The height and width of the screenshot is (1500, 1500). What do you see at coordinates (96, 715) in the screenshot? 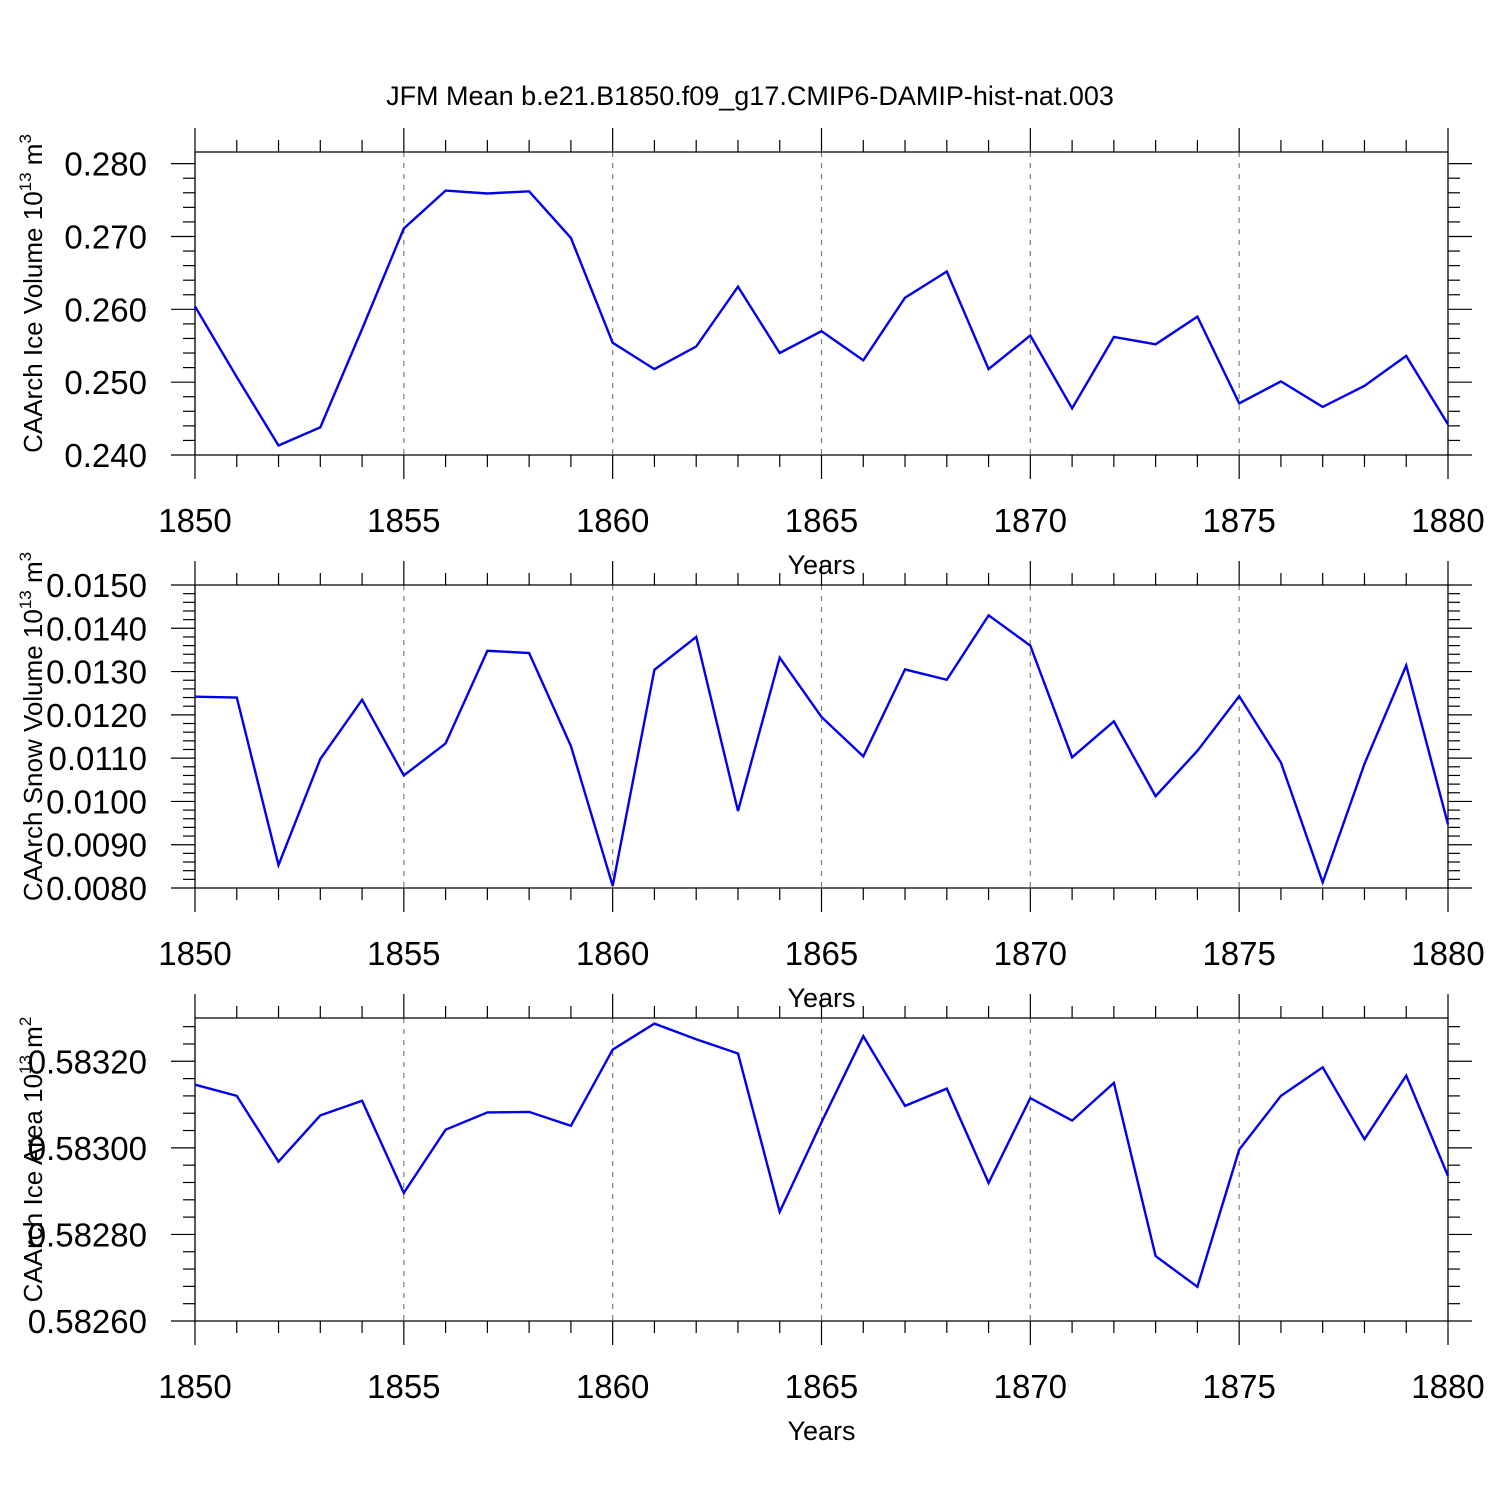
I see `y-tick-label: 0.0120` at bounding box center [96, 715].